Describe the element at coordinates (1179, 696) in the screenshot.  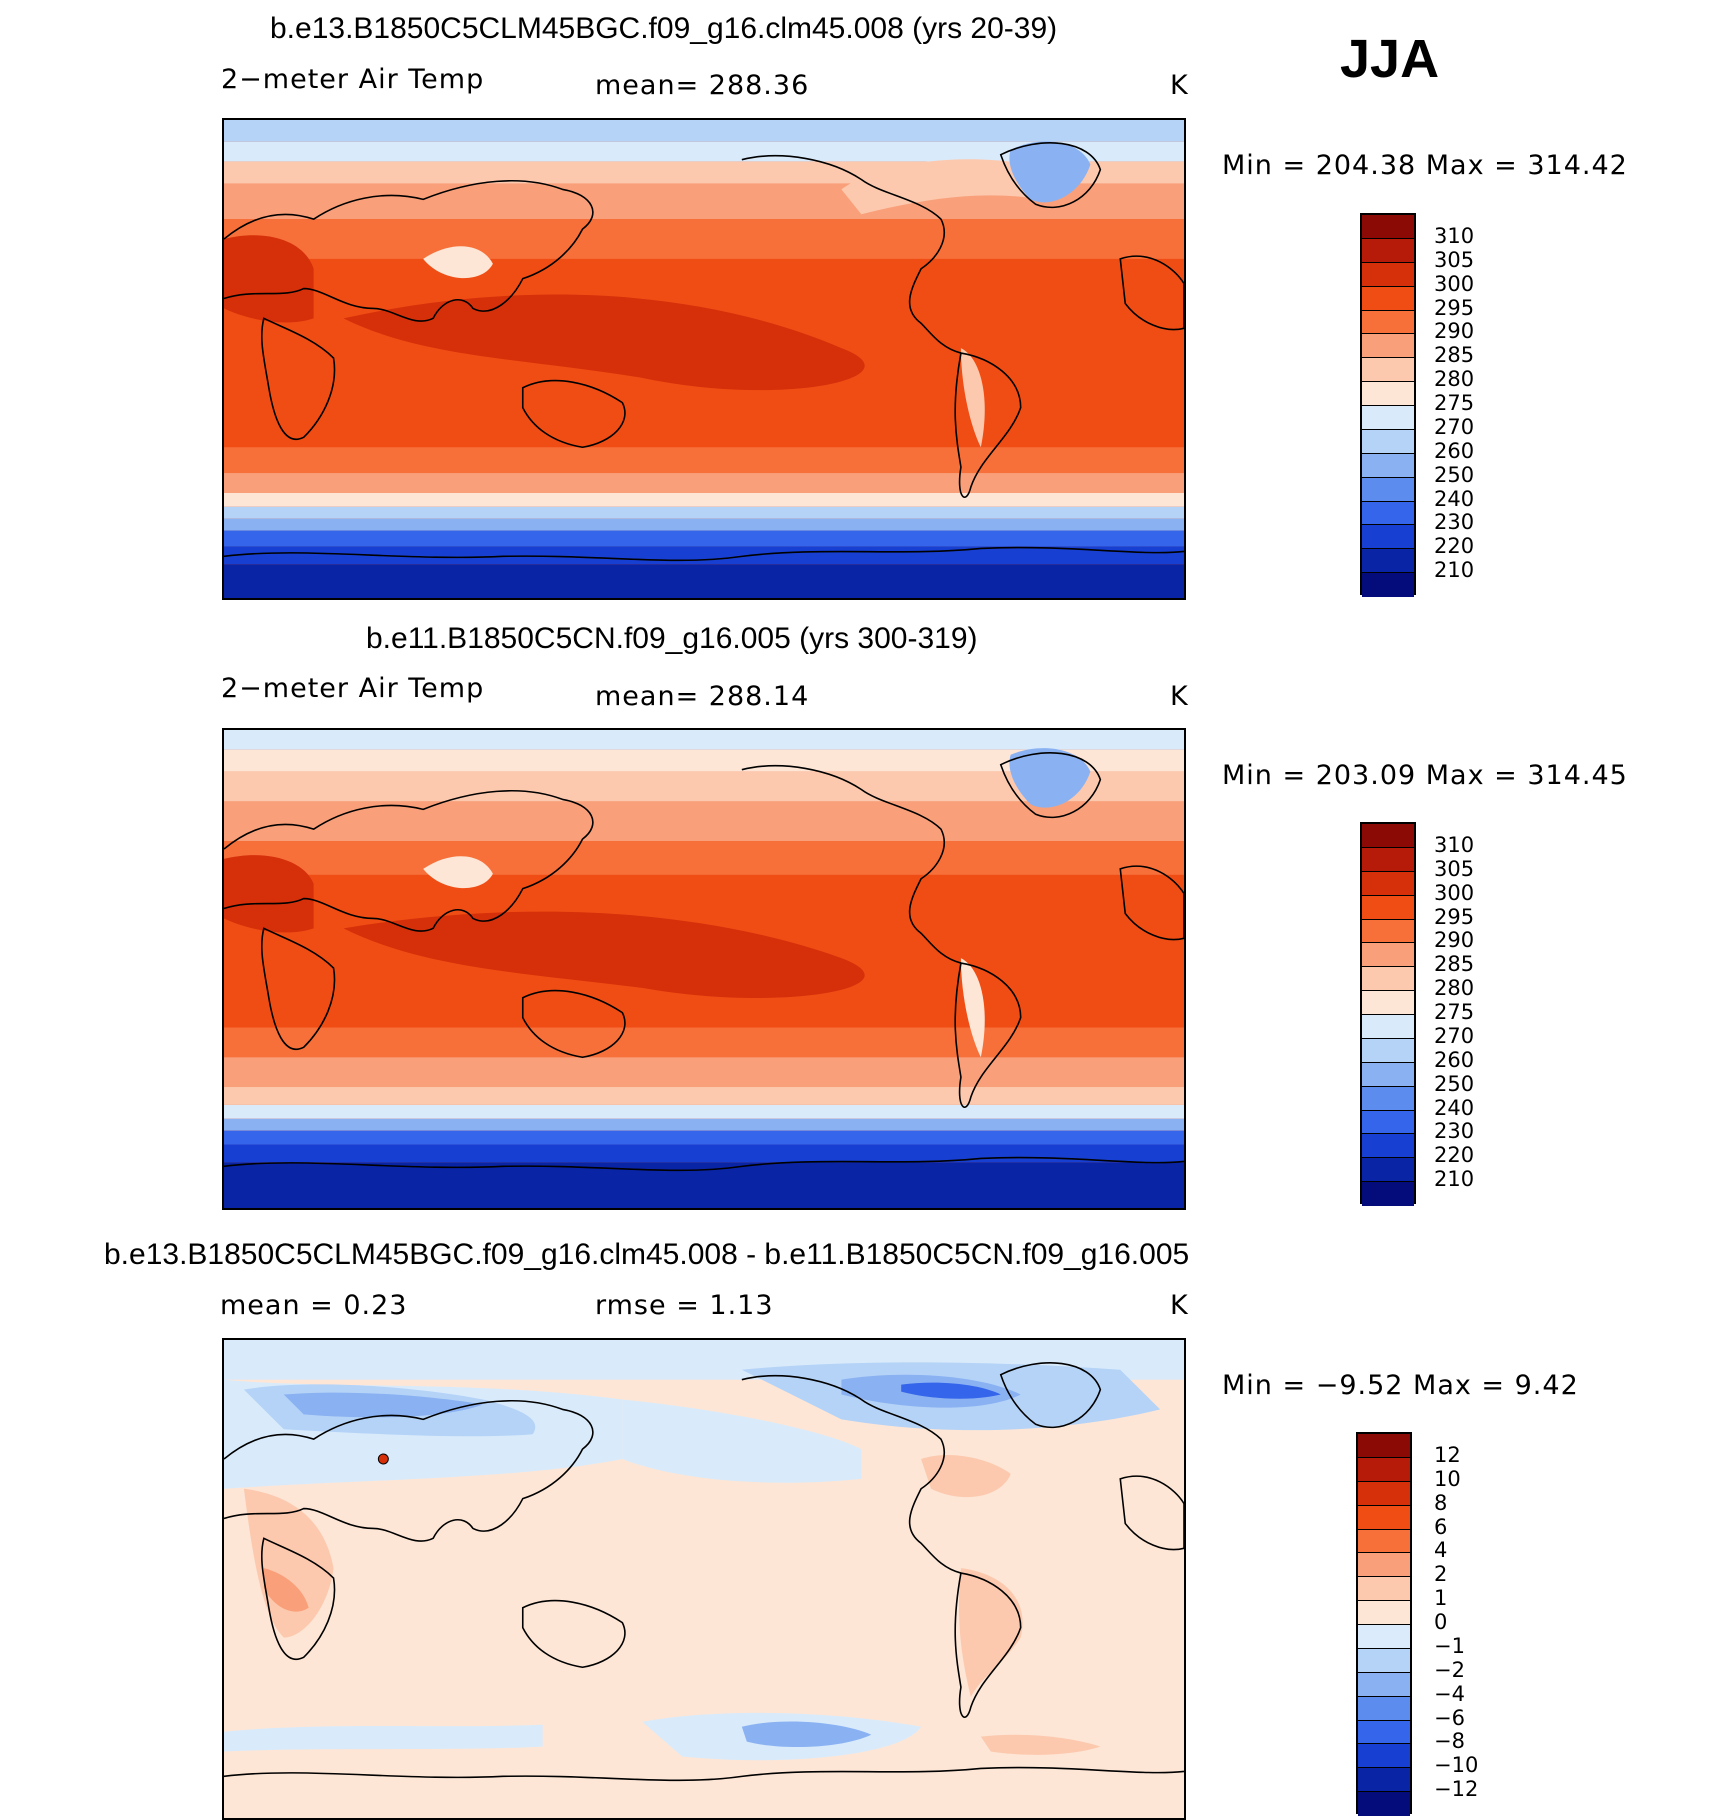
I see `panel2-units-label: K` at that location.